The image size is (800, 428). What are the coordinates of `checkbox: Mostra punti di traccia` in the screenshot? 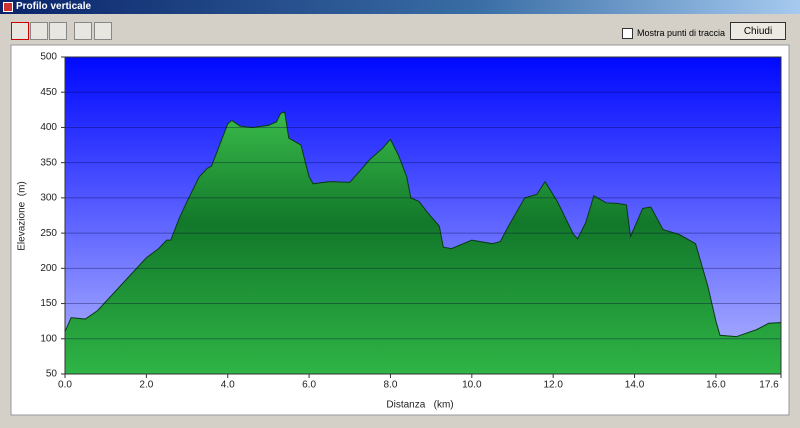 It's located at (674, 34).